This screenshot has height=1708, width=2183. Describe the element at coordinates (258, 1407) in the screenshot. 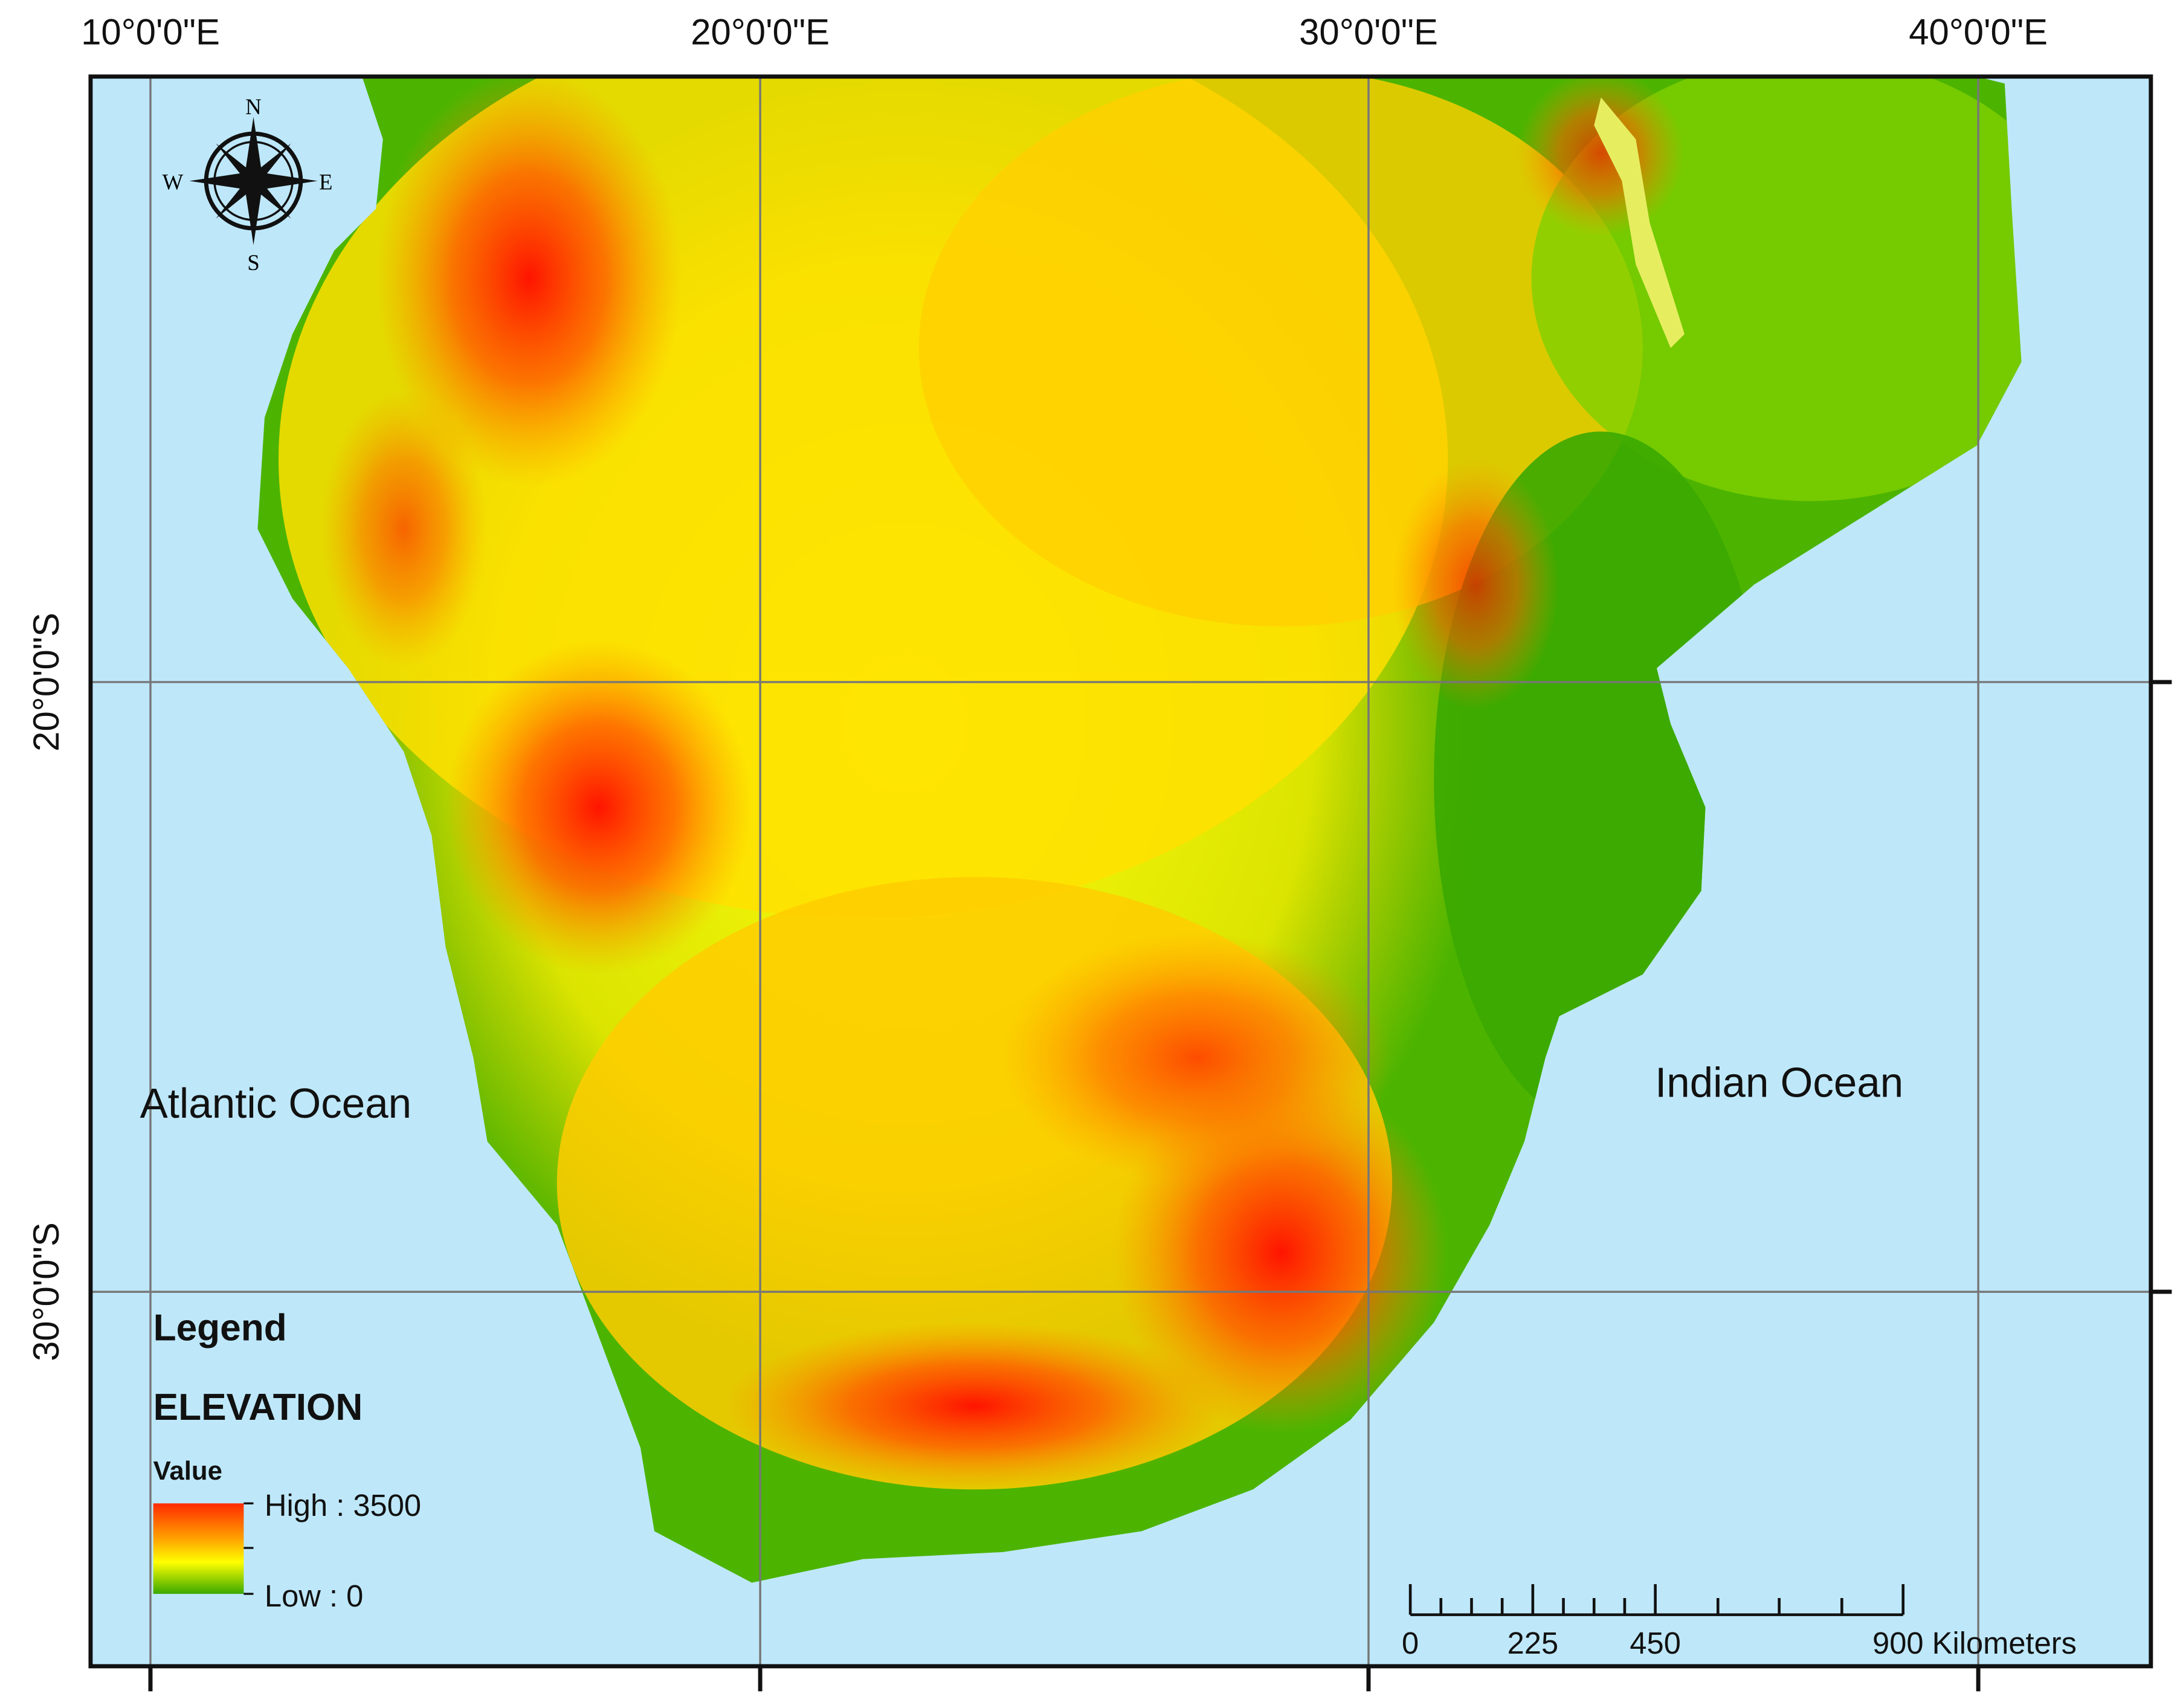

I see `legend-layer: ELEVATION` at that location.